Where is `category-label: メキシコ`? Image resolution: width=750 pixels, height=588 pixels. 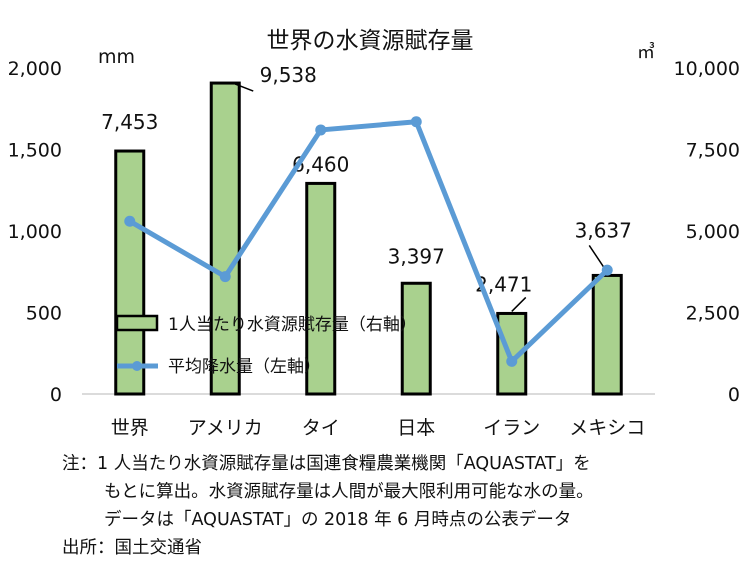
category-label: メキシコ is located at coordinates (607, 428).